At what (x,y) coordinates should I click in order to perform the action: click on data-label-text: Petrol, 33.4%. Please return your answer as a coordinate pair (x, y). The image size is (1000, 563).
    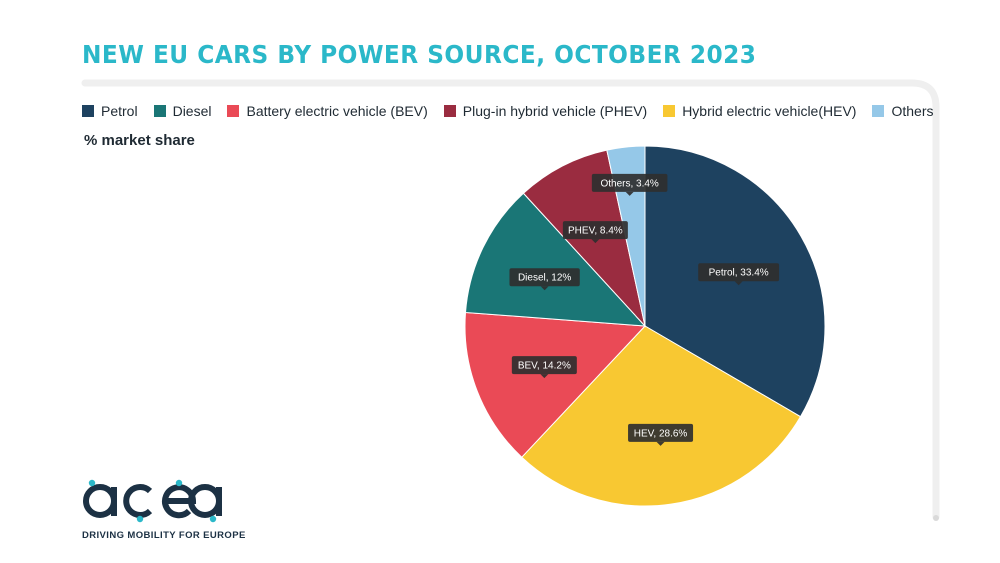
    Looking at the image, I should click on (739, 273).